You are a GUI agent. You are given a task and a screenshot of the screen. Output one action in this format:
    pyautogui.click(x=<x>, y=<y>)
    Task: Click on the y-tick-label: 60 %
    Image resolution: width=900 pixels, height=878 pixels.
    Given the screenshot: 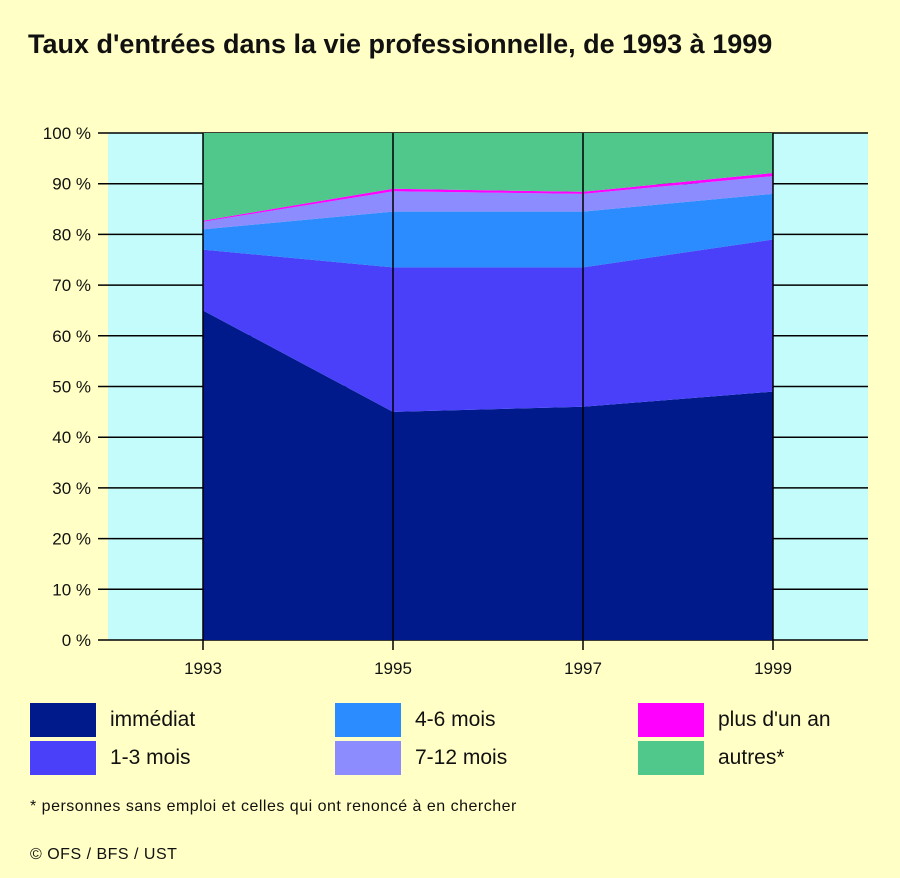 What is the action you would take?
    pyautogui.click(x=71, y=336)
    